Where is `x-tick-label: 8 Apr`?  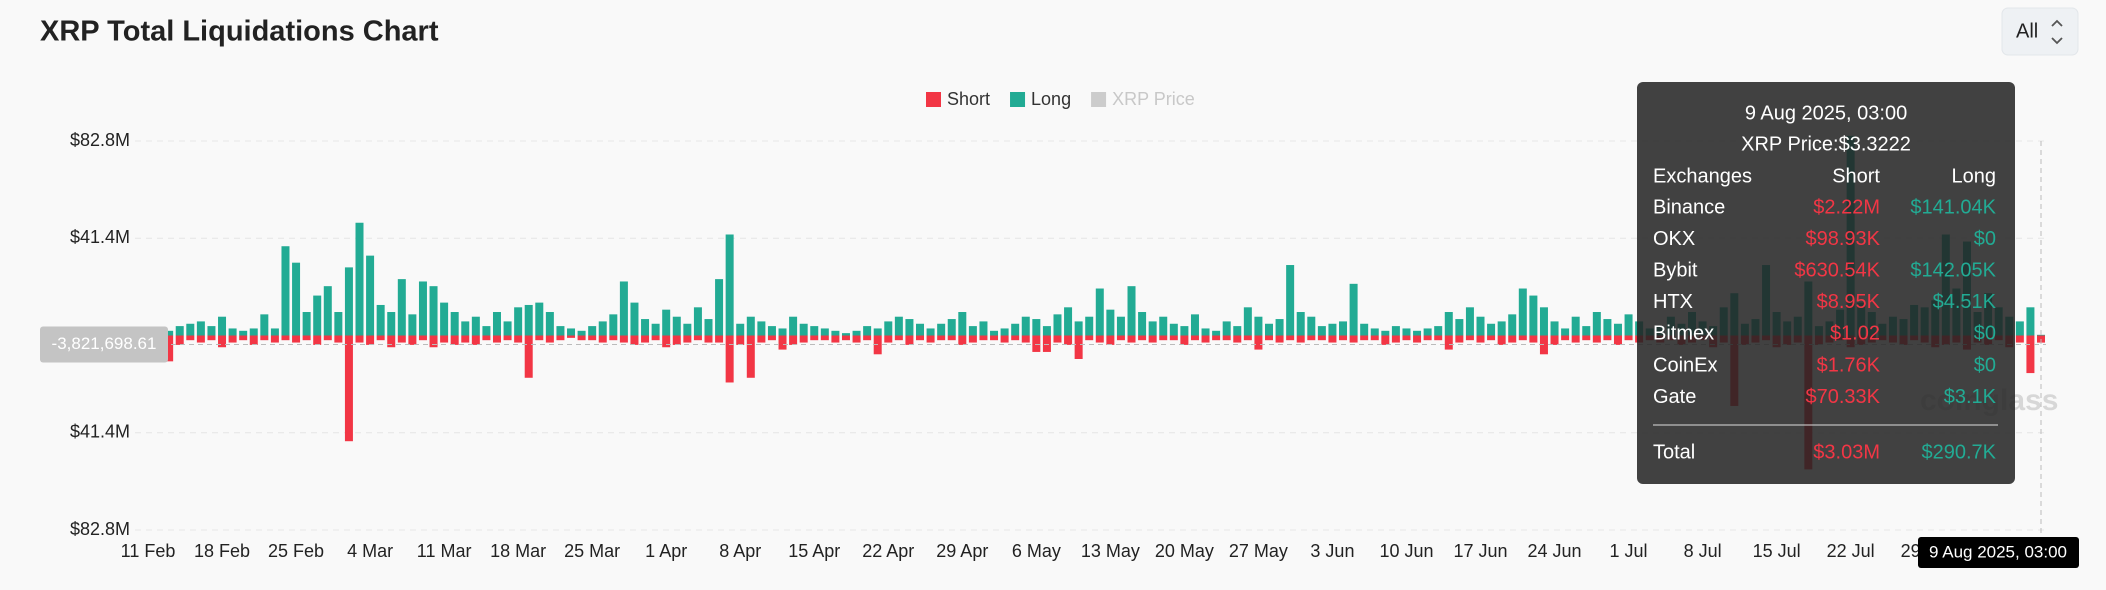 x-tick-label: 8 Apr is located at coordinates (740, 551).